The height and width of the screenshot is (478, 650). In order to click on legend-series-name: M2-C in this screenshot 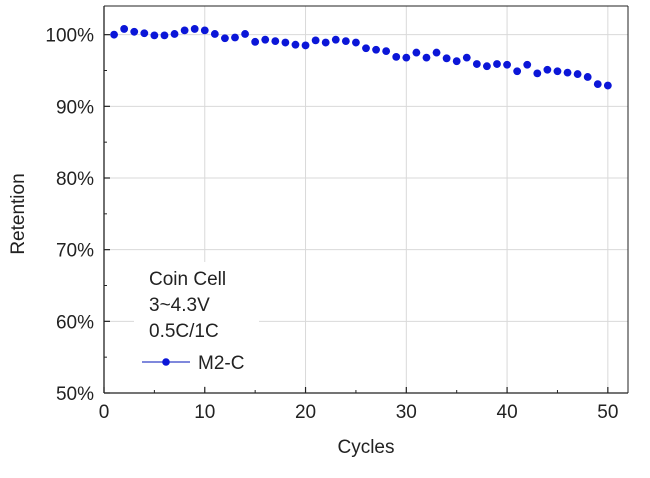, I will do `click(221, 363)`.